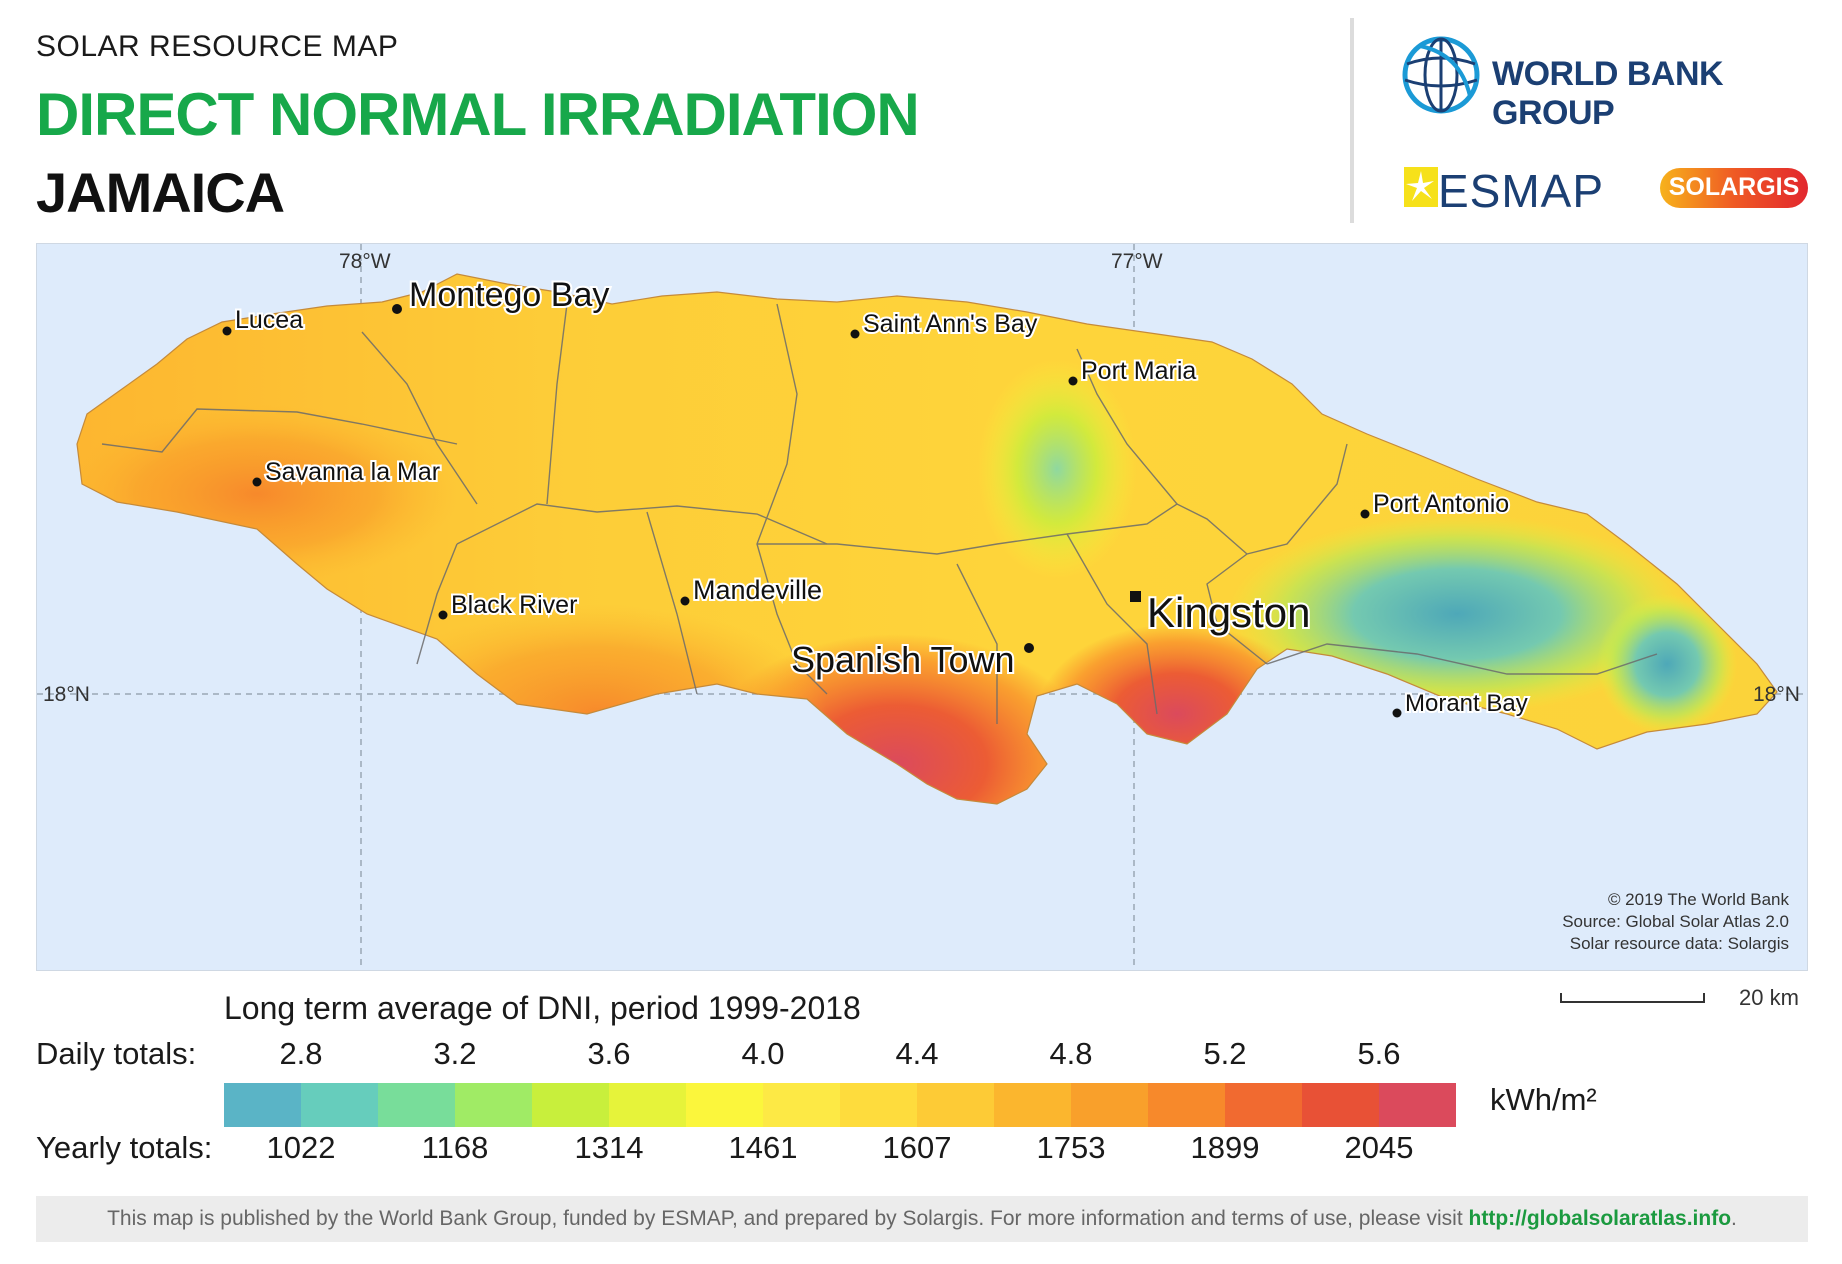 This screenshot has width=1842, height=1264. I want to click on solargis-logo, so click(1734, 188).